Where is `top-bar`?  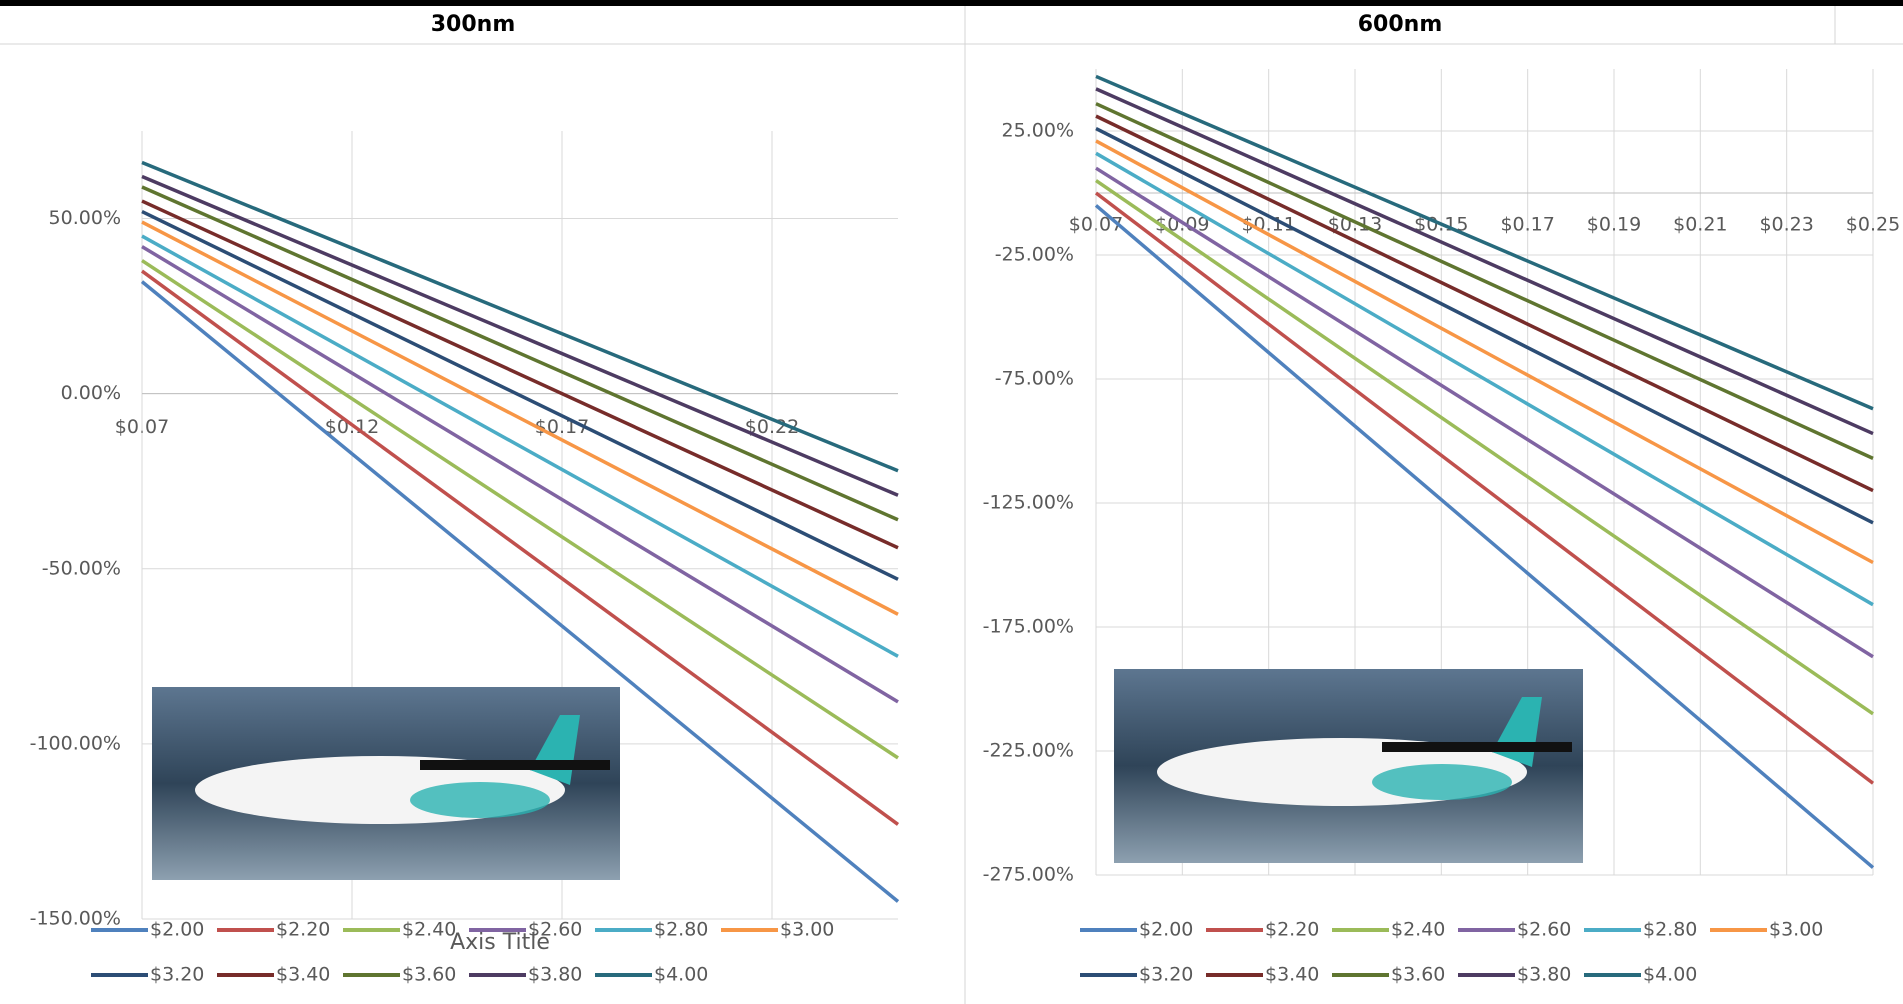 top-bar is located at coordinates (951, 3).